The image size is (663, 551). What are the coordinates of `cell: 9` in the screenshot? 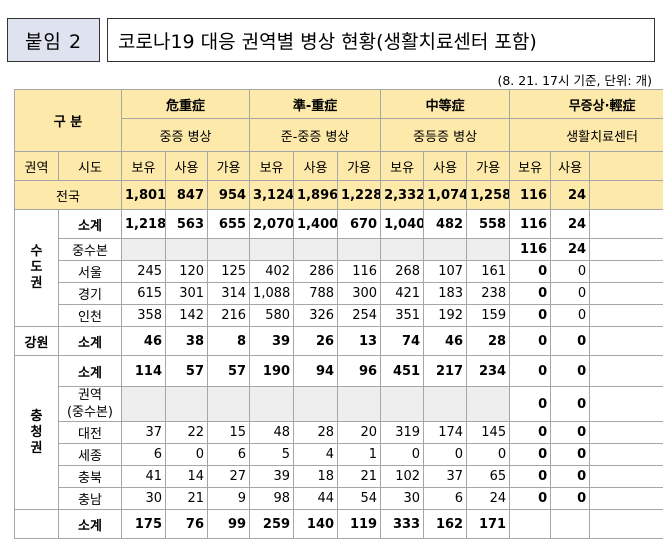 It's located at (229, 498).